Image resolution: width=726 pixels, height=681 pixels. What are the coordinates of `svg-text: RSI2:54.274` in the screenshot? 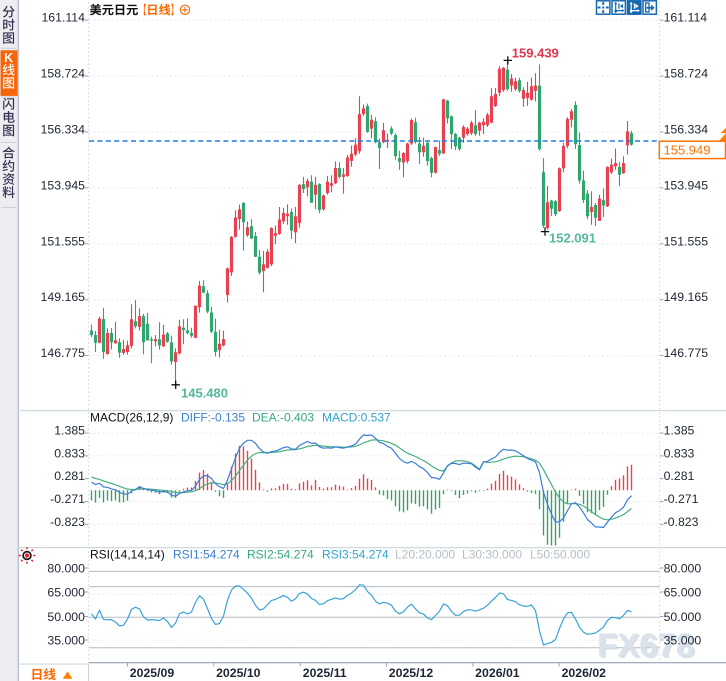 It's located at (280, 555).